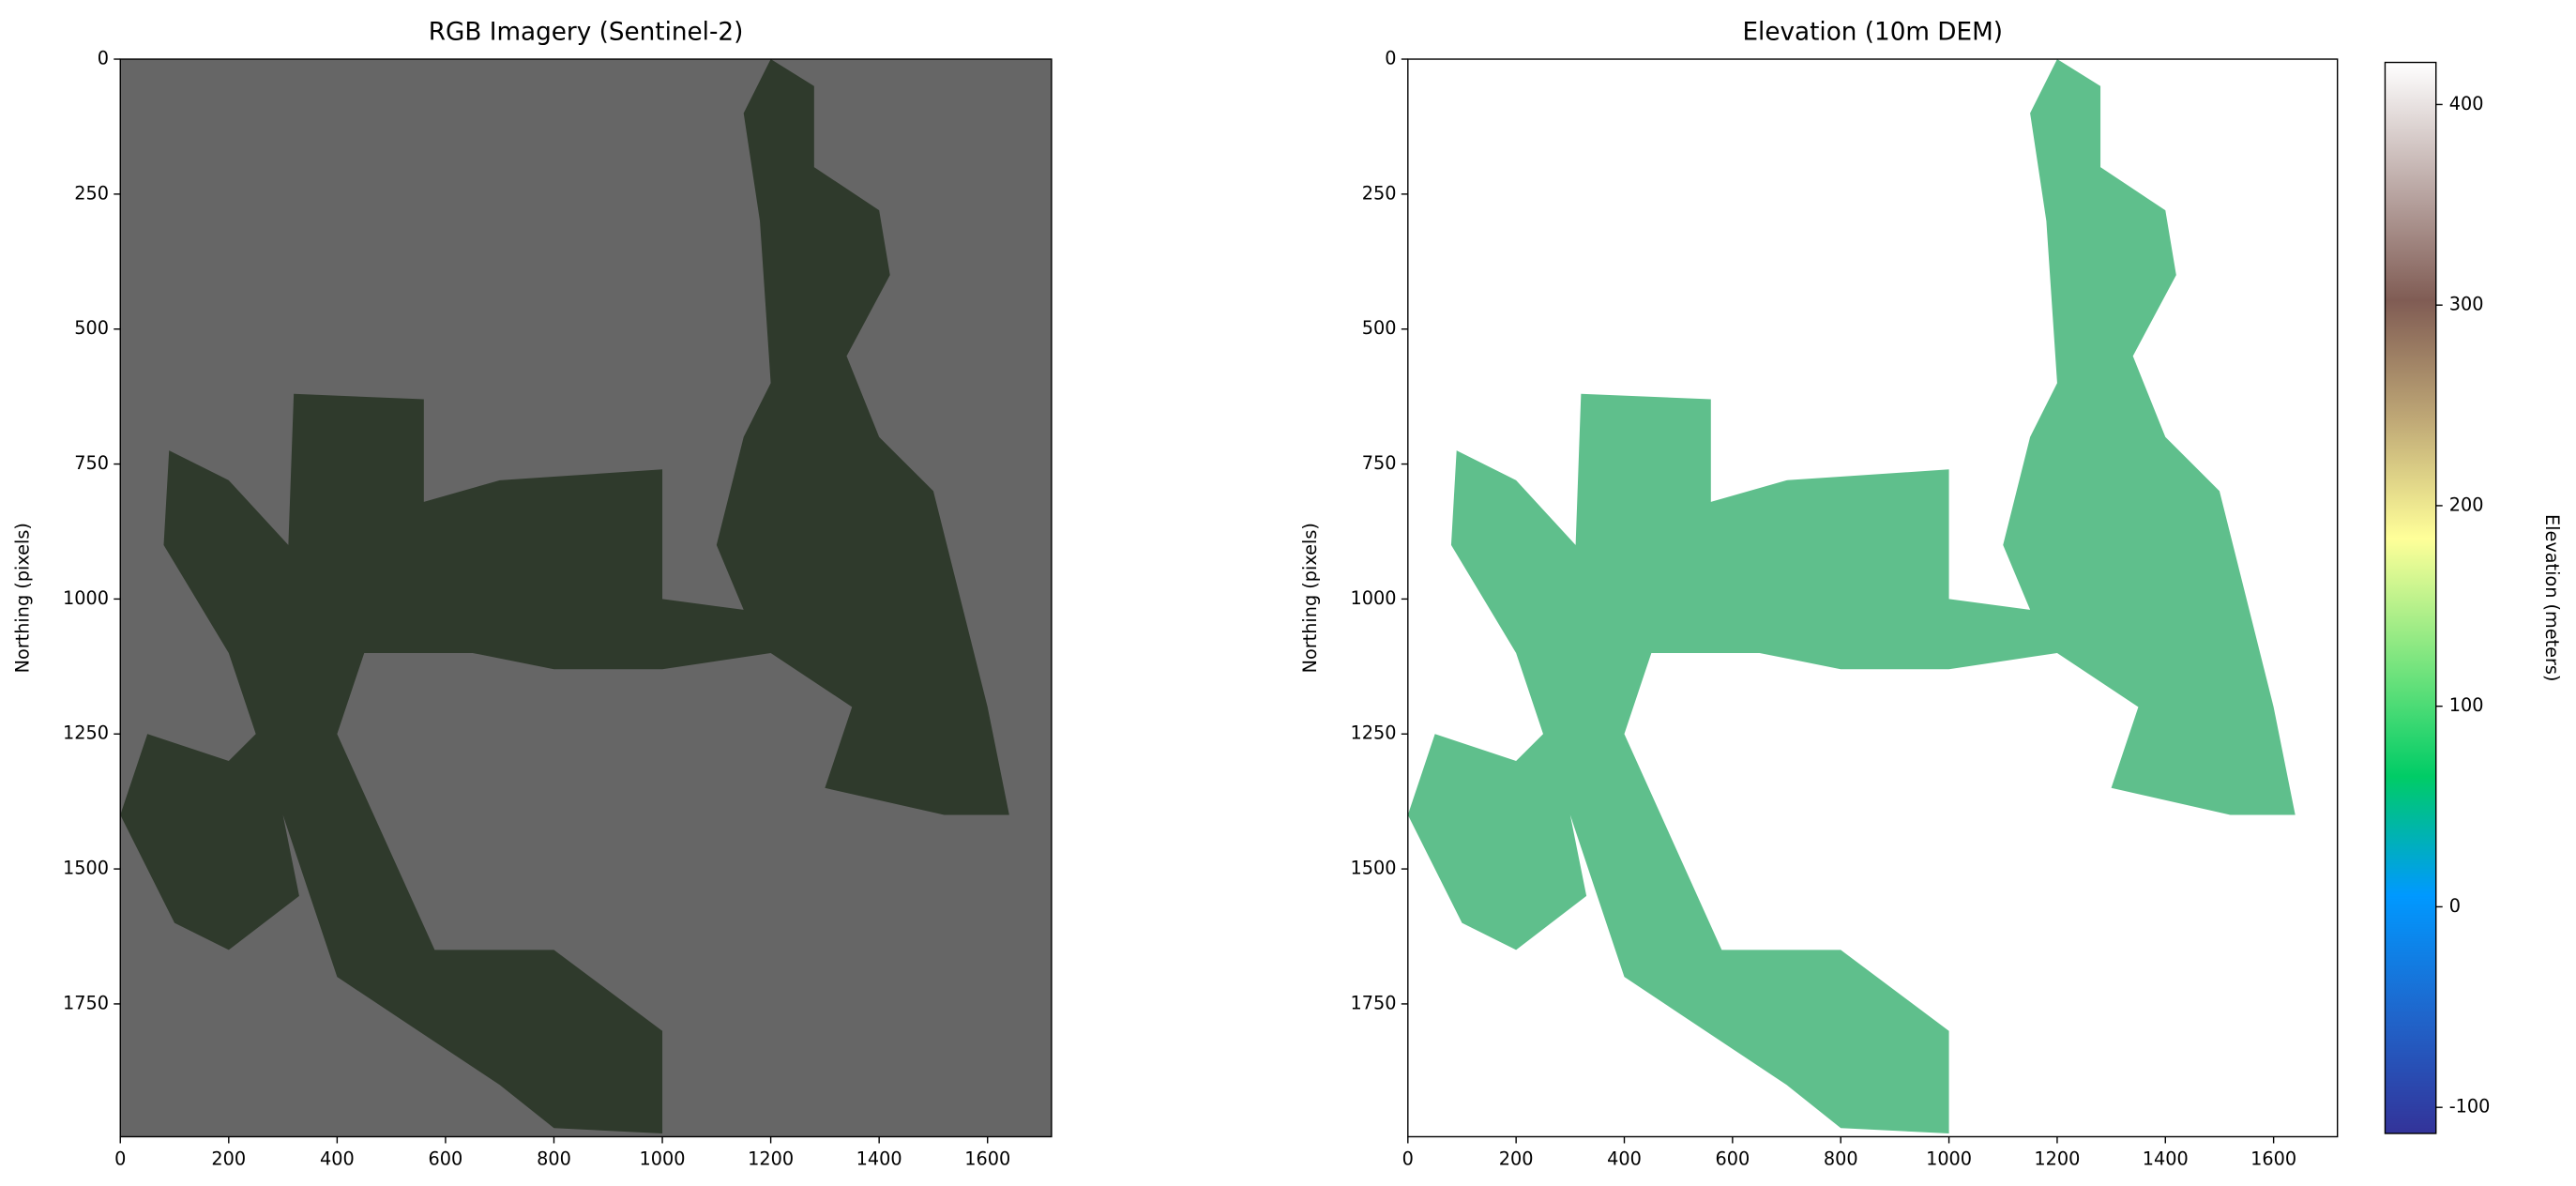 This screenshot has height=1186, width=2576. What do you see at coordinates (2470, 1107) in the screenshot?
I see `colorbar-tick-label: -100` at bounding box center [2470, 1107].